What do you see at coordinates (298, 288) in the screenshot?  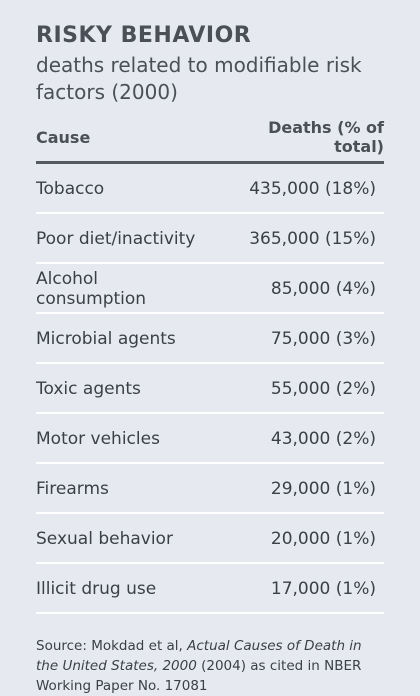 I see `cell-deaths: 85,000 (4%)` at bounding box center [298, 288].